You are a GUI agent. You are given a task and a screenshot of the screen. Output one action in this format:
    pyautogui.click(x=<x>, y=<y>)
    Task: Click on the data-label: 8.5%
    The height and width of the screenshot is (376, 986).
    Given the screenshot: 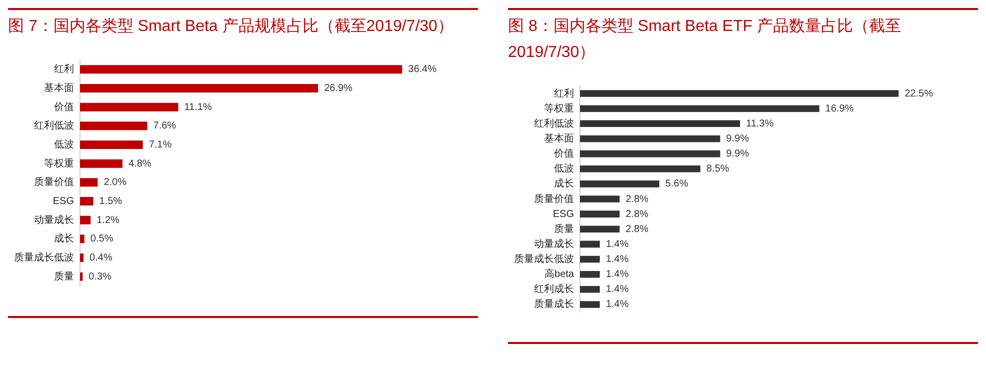 What is the action you would take?
    pyautogui.click(x=718, y=169)
    